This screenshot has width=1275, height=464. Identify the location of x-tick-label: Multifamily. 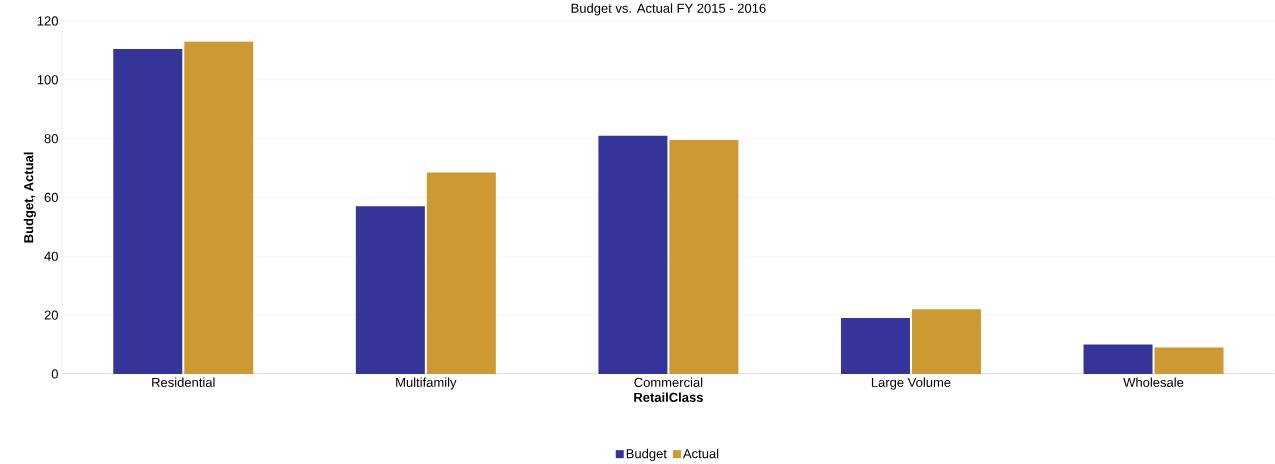
(426, 383).